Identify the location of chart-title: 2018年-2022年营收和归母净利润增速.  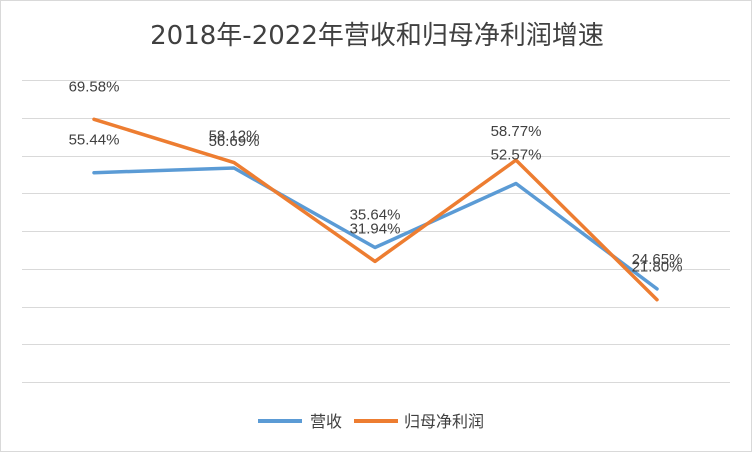
(377, 36).